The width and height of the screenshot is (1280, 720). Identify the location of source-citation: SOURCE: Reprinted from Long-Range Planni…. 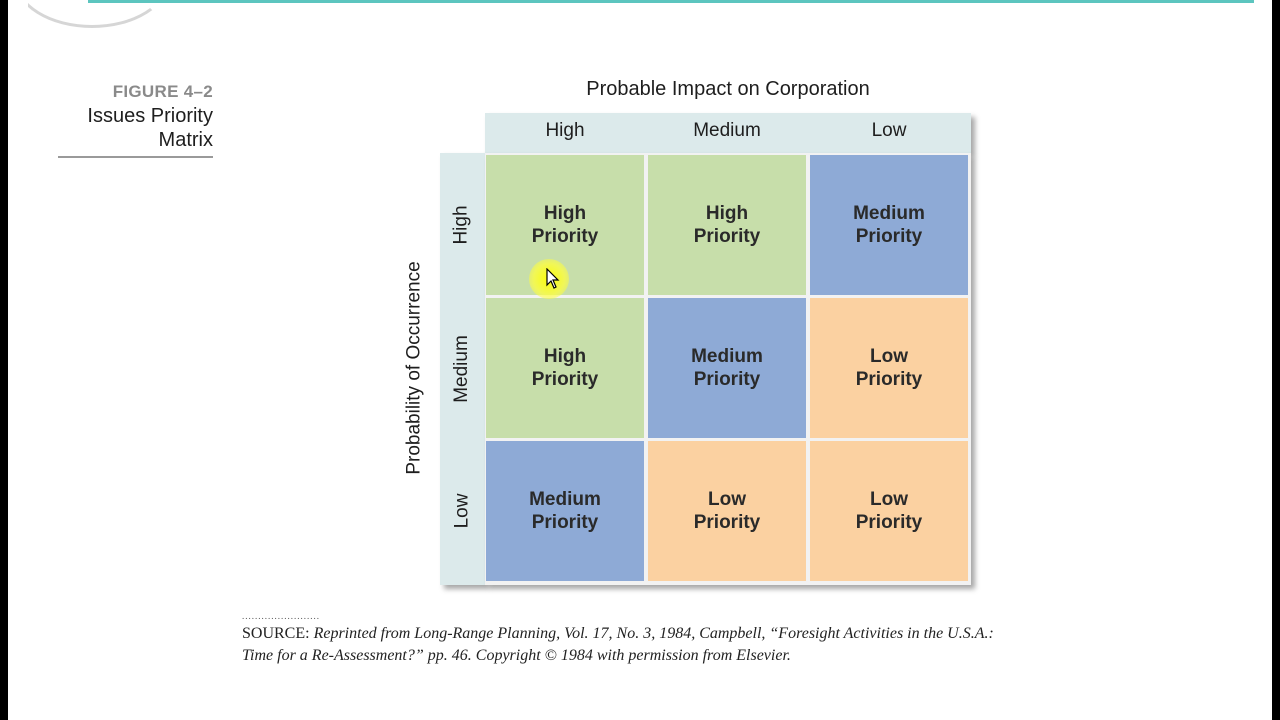
(707, 645).